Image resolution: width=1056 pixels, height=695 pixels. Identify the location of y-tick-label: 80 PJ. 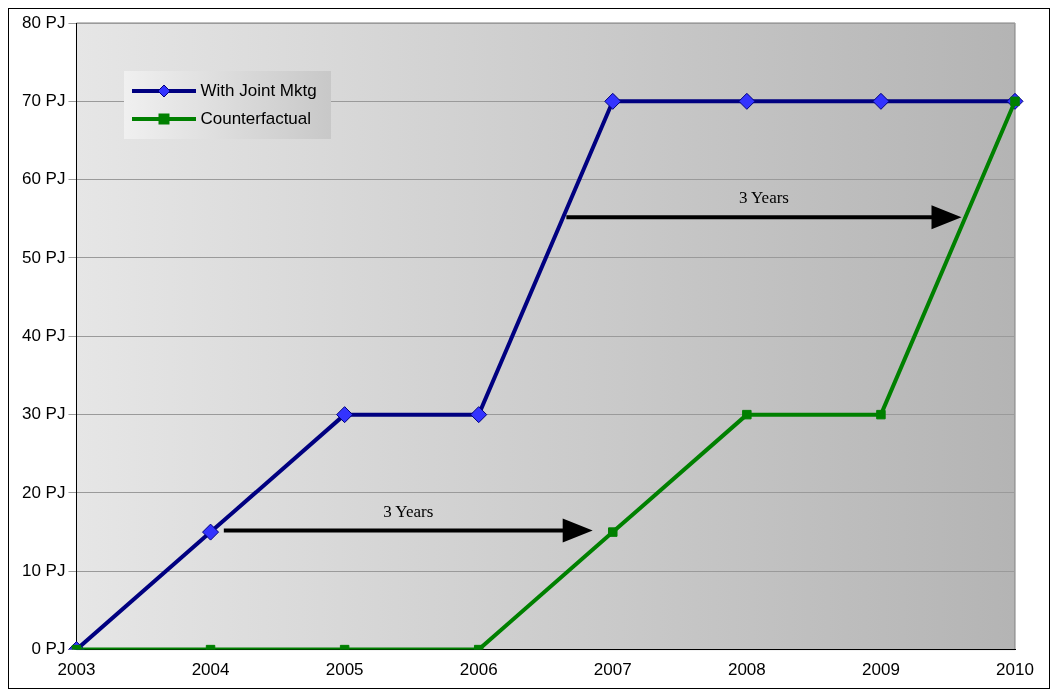
(43, 22).